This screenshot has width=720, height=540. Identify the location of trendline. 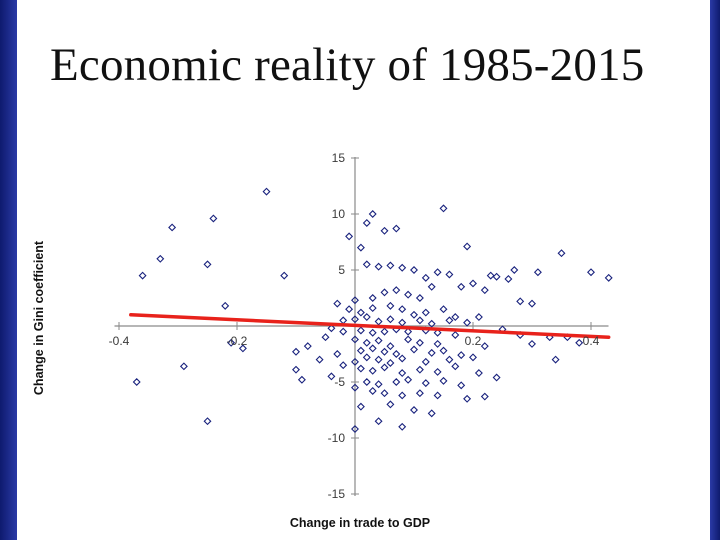
(370, 326).